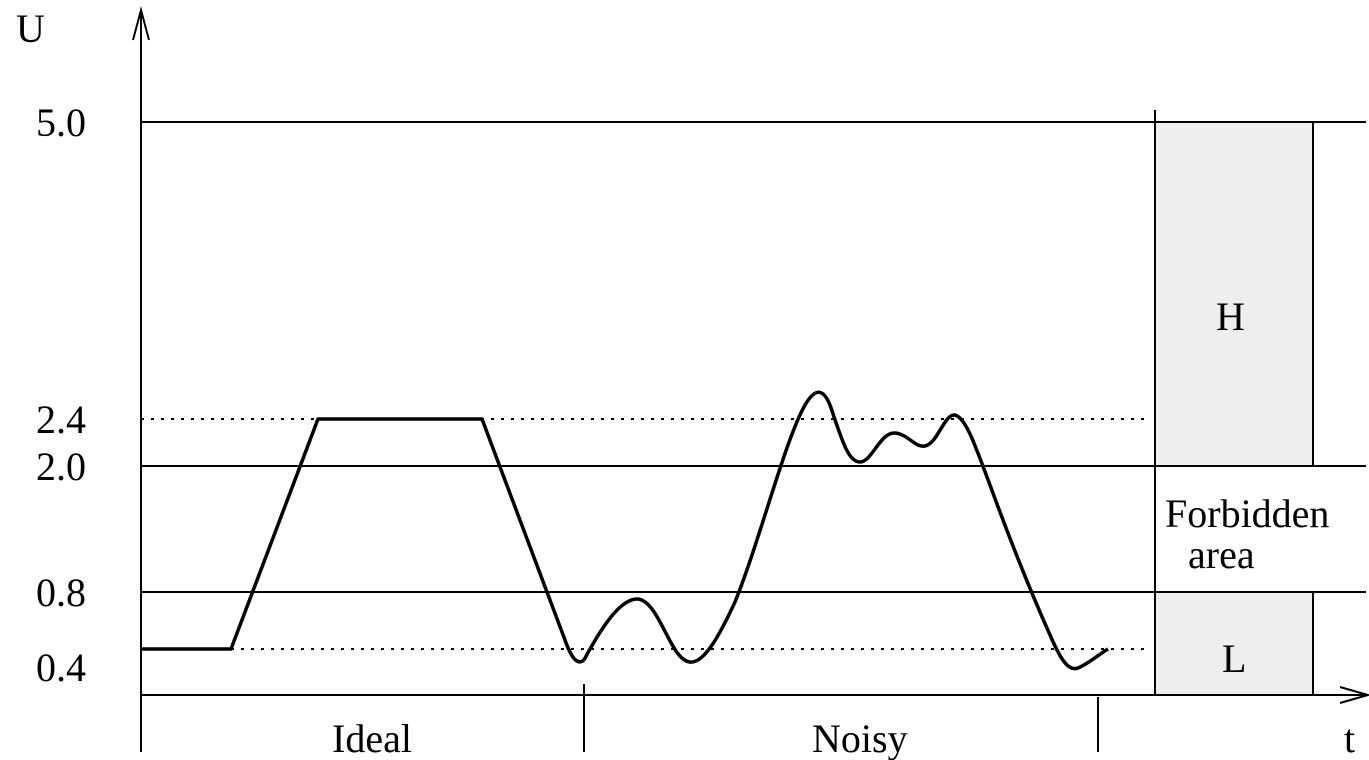  Describe the element at coordinates (141, 379) in the screenshot. I see `y-axis` at that location.